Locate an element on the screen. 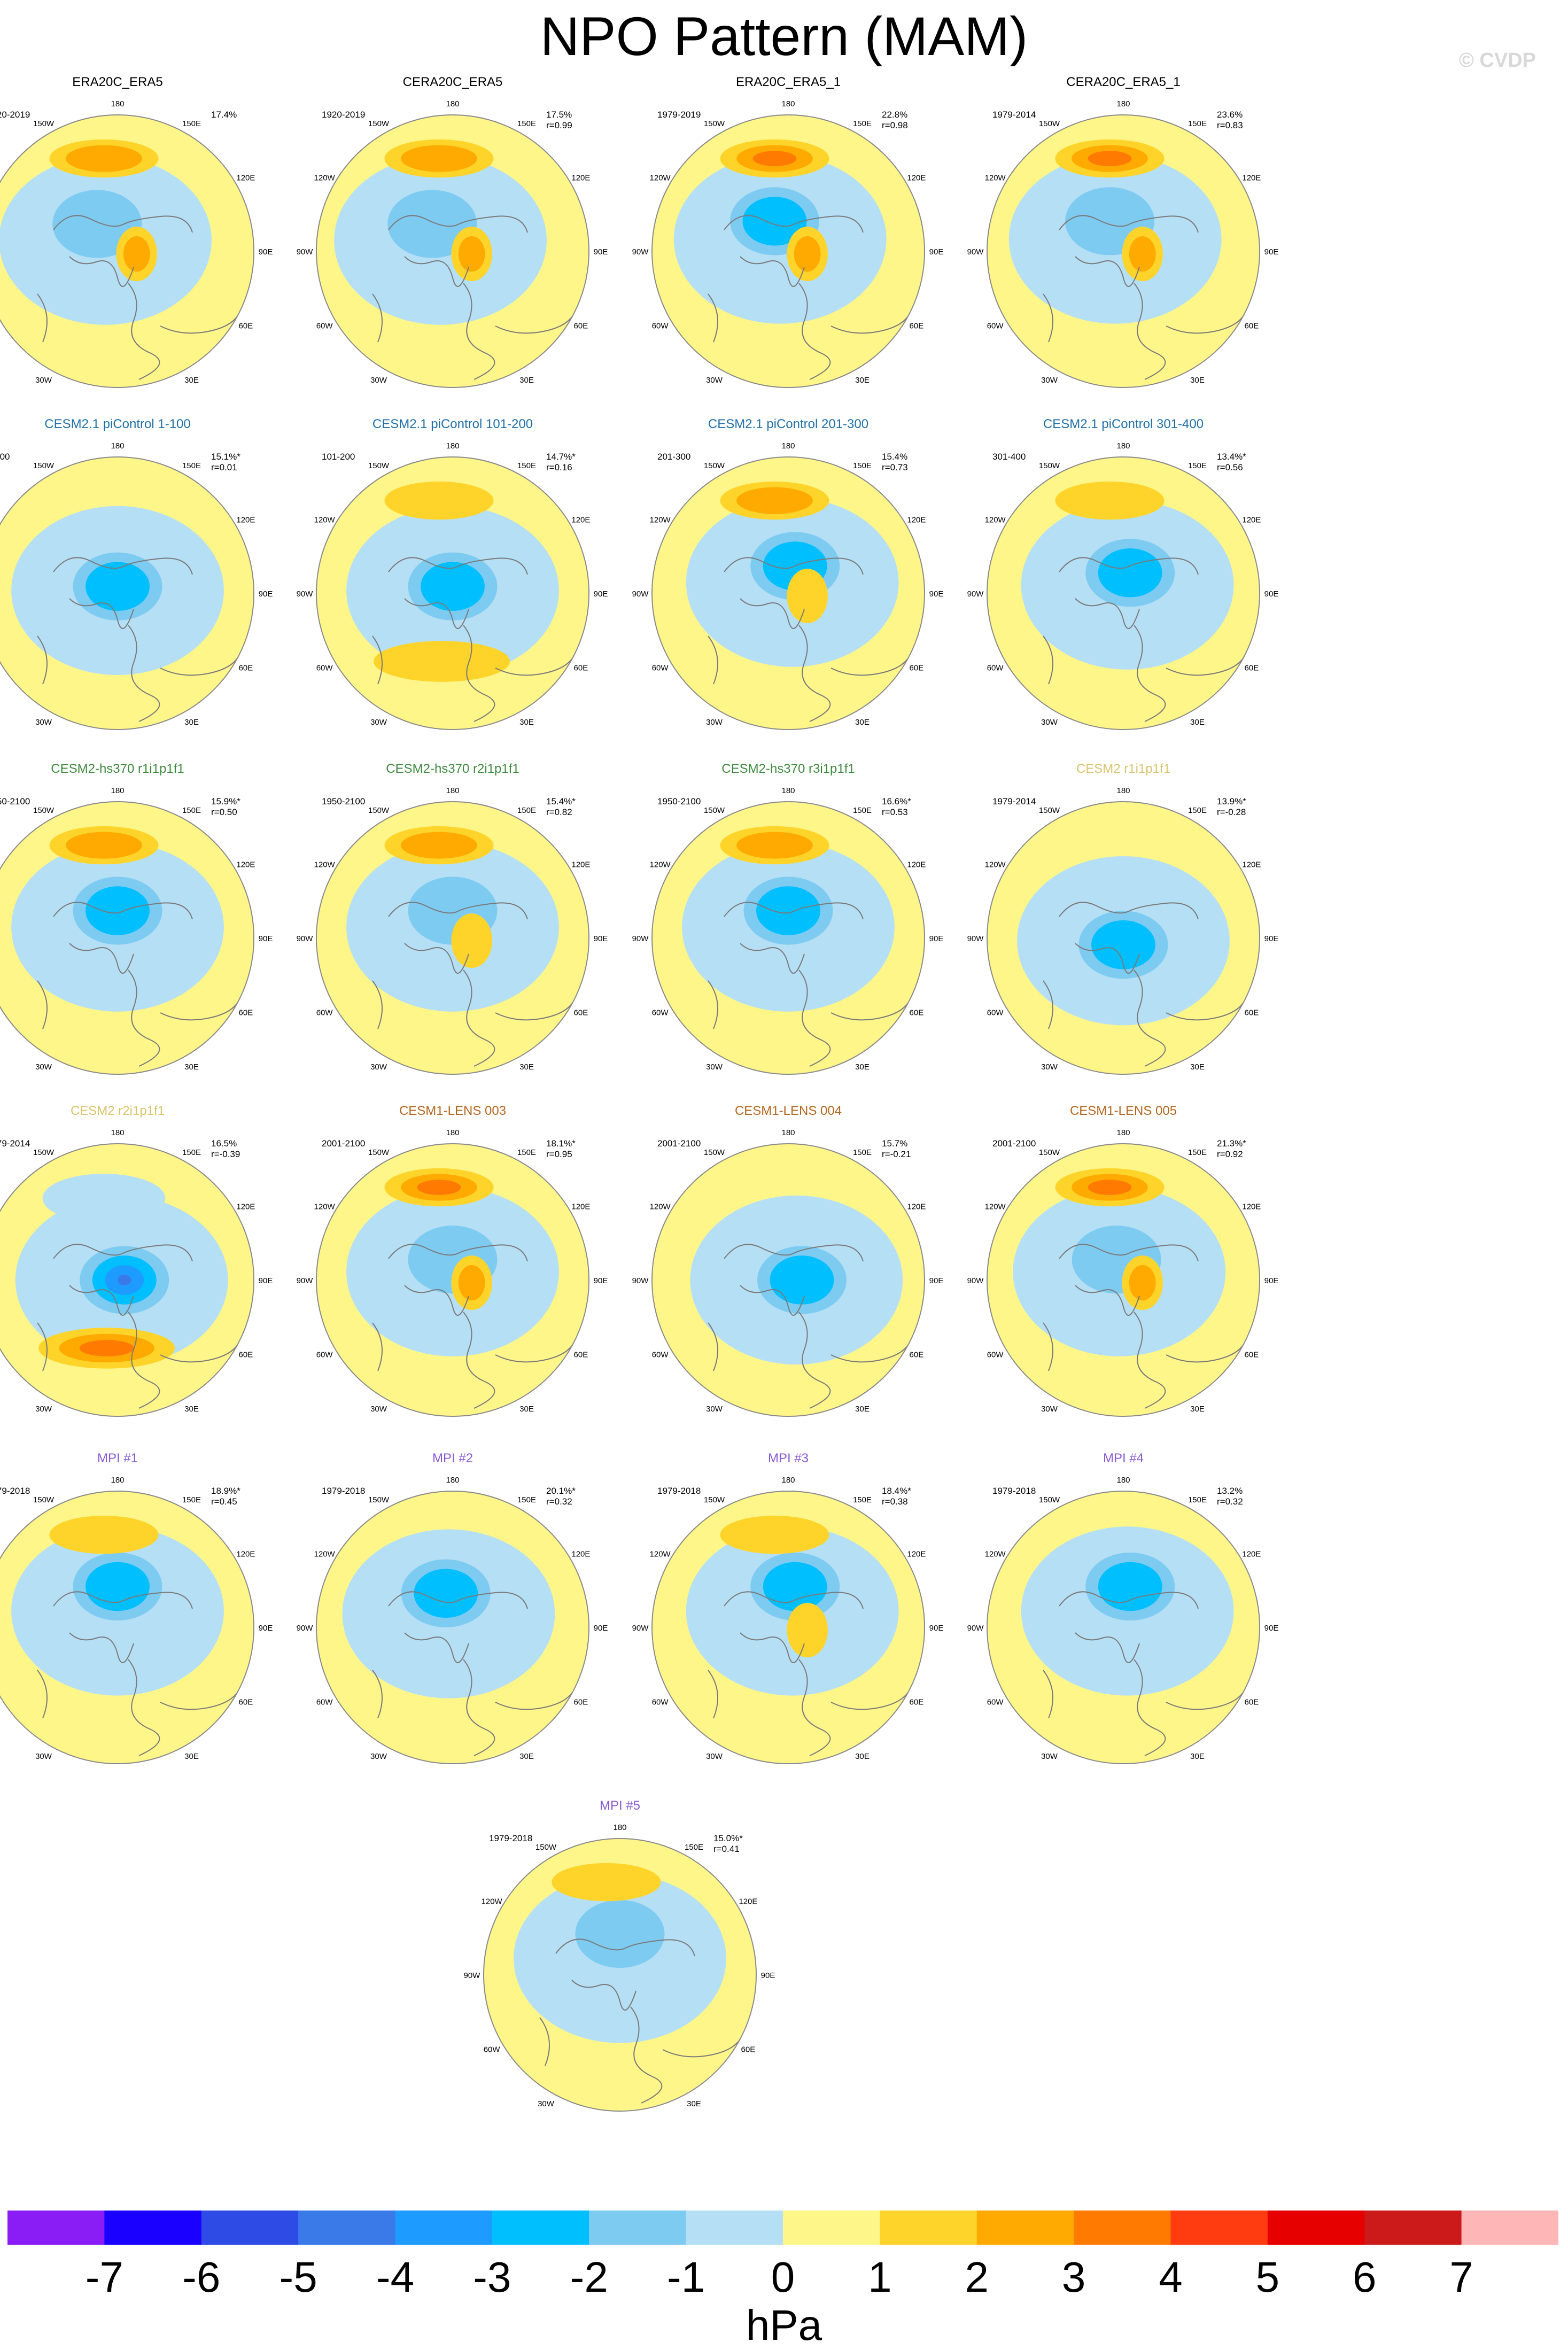 This screenshot has width=1568, height=2350. panel-variance-pct: 15.0%* is located at coordinates (728, 1838).